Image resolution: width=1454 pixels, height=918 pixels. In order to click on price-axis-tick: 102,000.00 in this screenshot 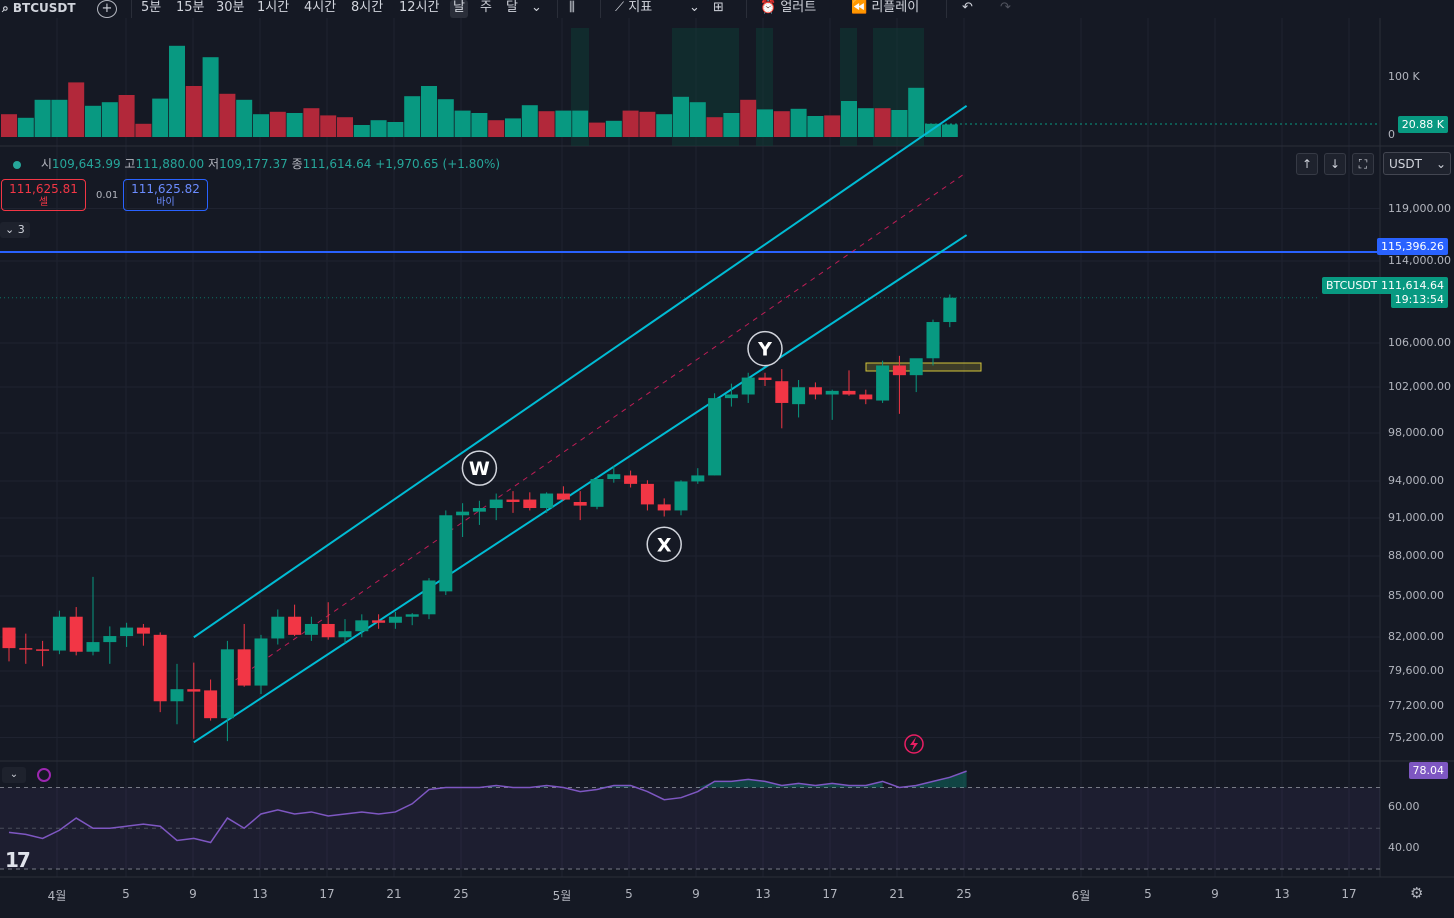, I will do `click(1419, 386)`.